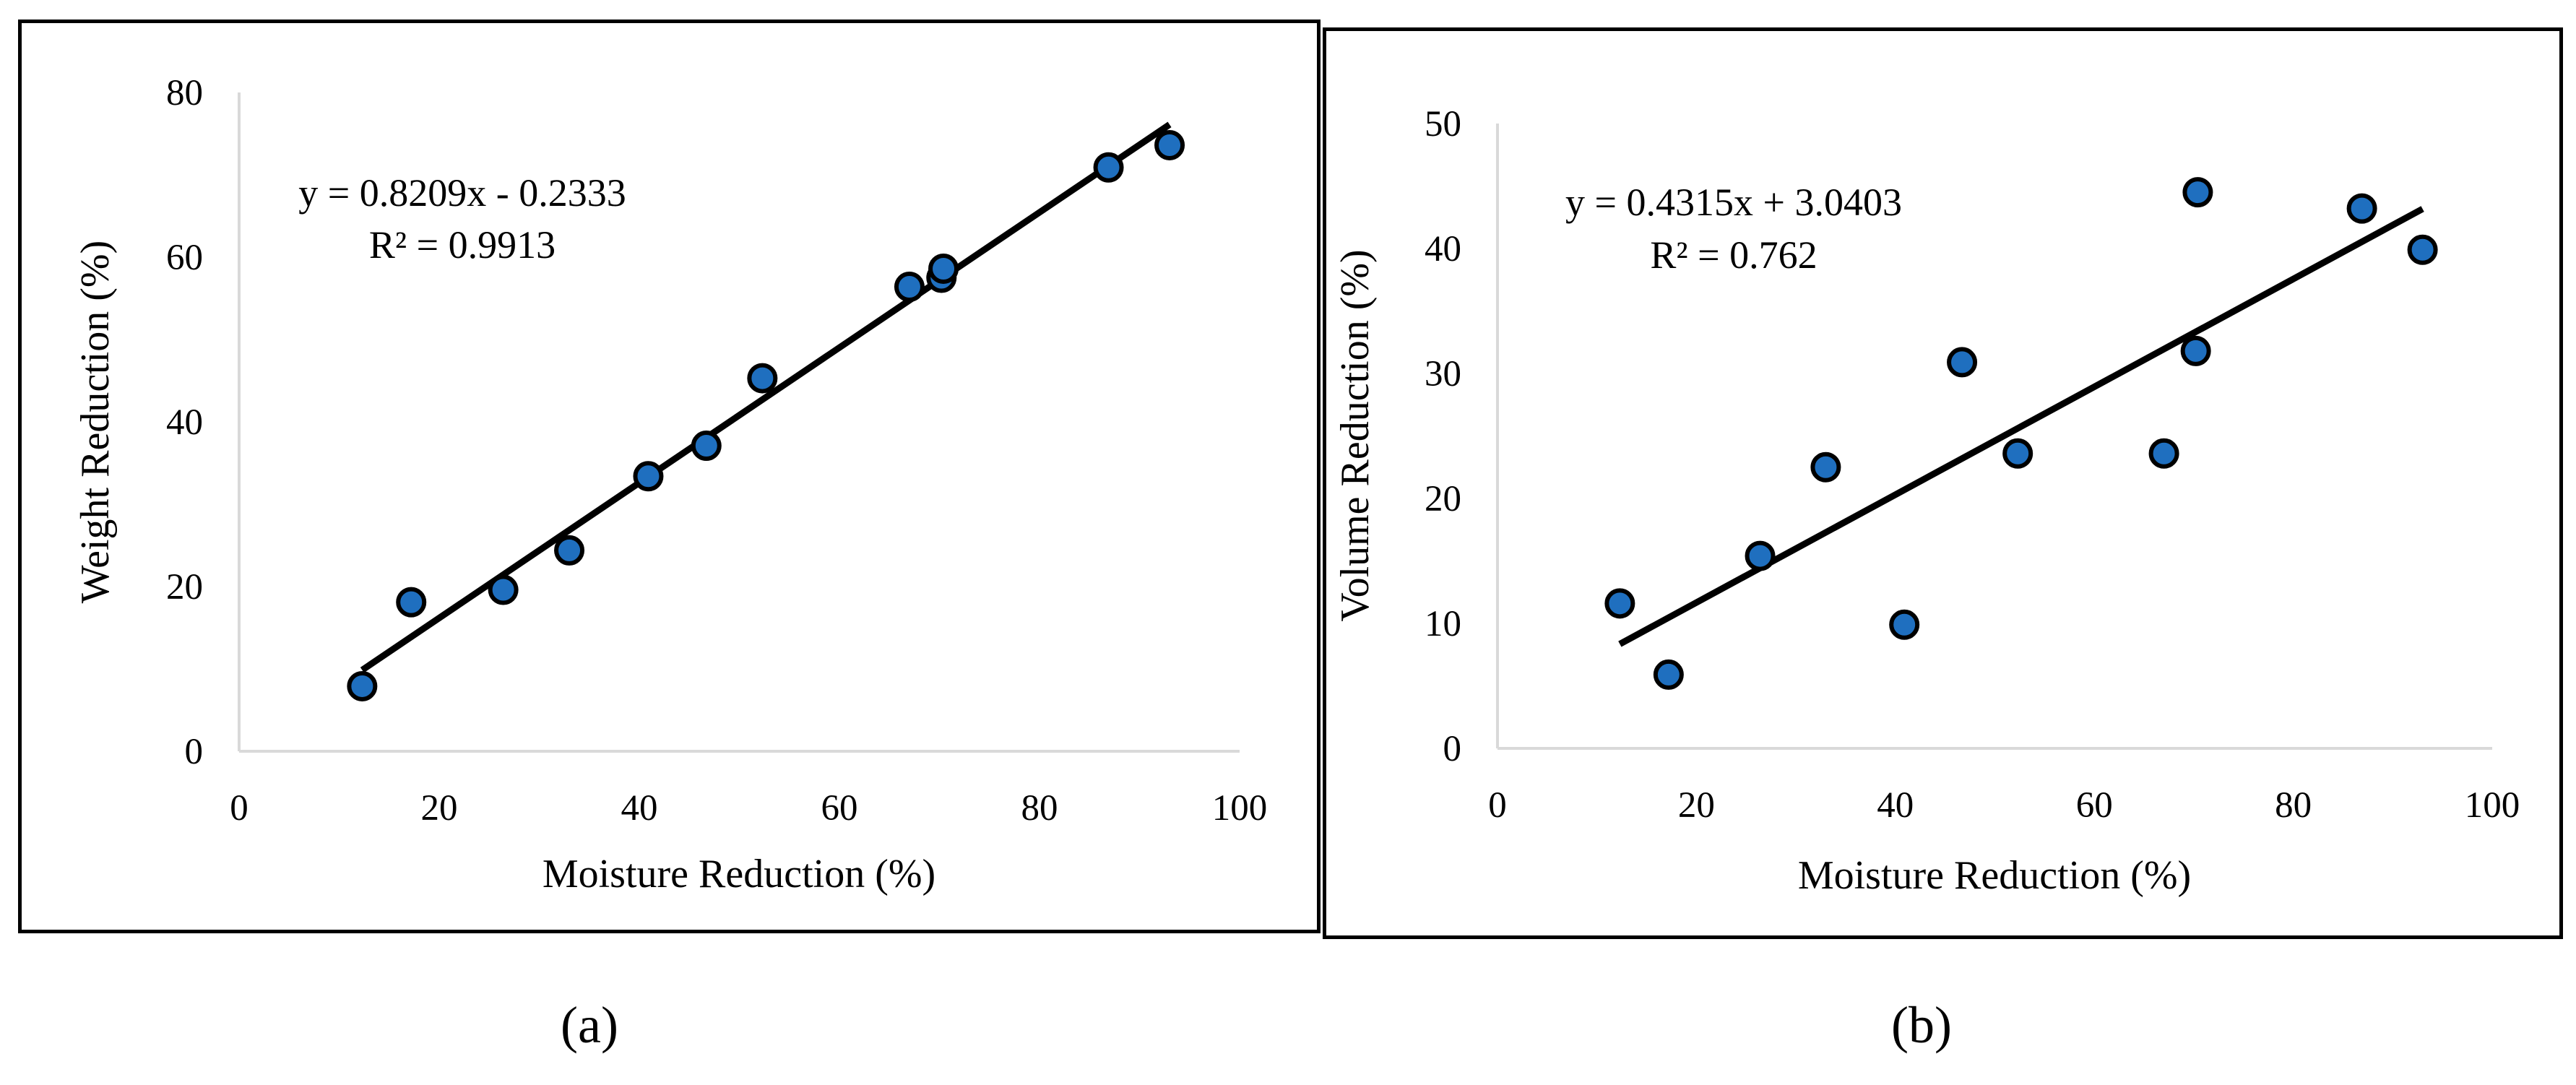 This screenshot has height=1085, width=2576. Describe the element at coordinates (439, 808) in the screenshot. I see `chart-a-x-tick-label: 20` at that location.